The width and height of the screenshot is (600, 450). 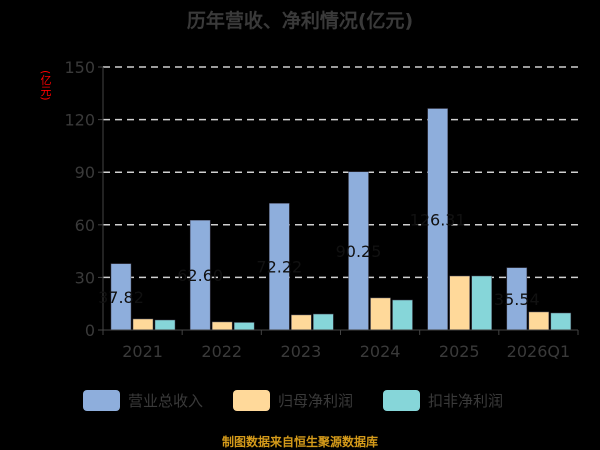 I want to click on legend-label: 营业总收入, so click(x=166, y=401).